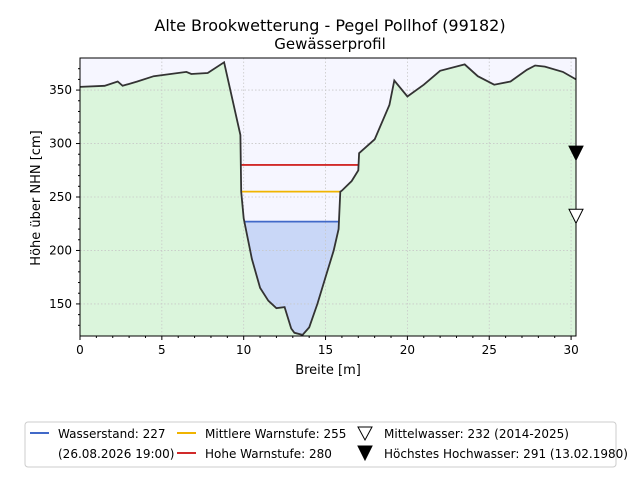 The width and height of the screenshot is (640, 484). What do you see at coordinates (116, 454) in the screenshot?
I see `legend-label-water-level-date: (26.08.2026 19:00)` at bounding box center [116, 454].